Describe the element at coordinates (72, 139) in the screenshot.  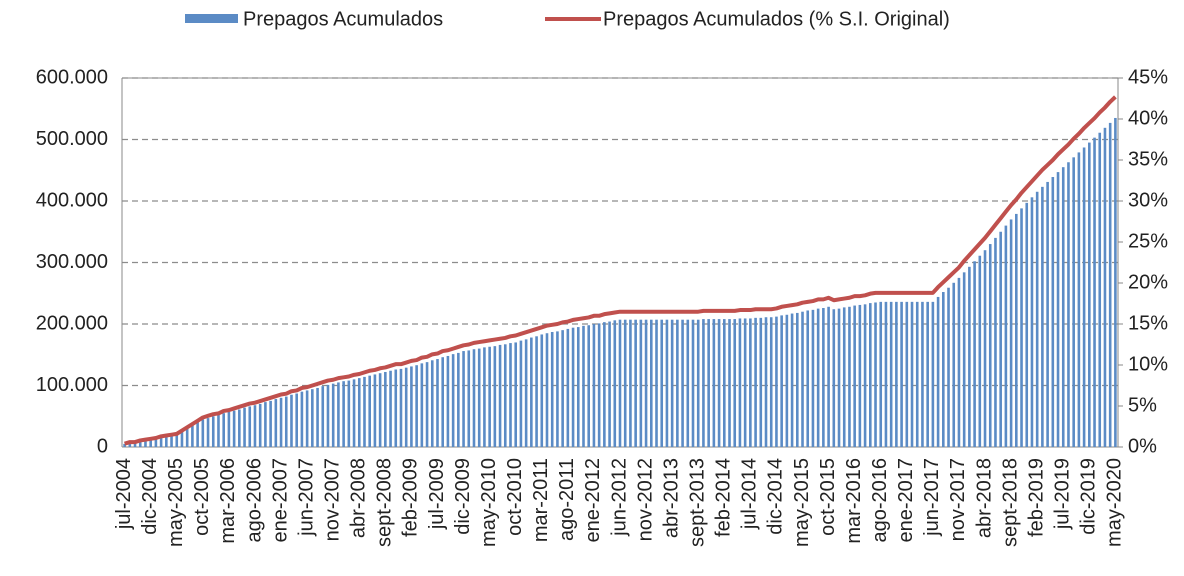
I see `y-tick-label: 500.000` at that location.